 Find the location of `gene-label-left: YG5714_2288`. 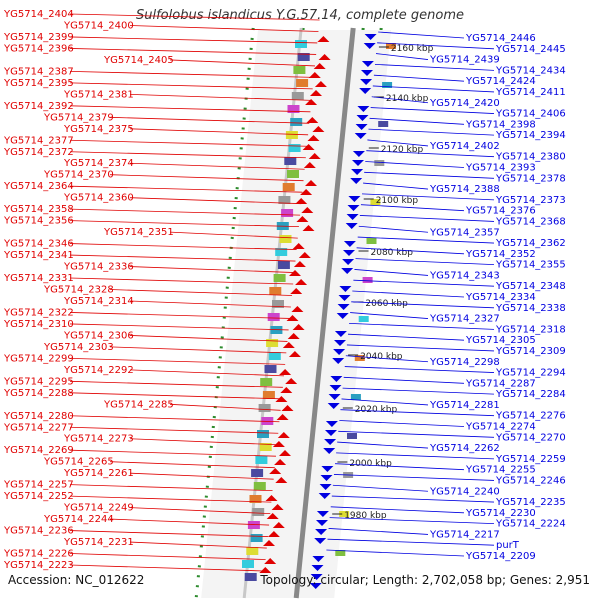

gene-label-left: YG5714_2288 is located at coordinates (38, 393).